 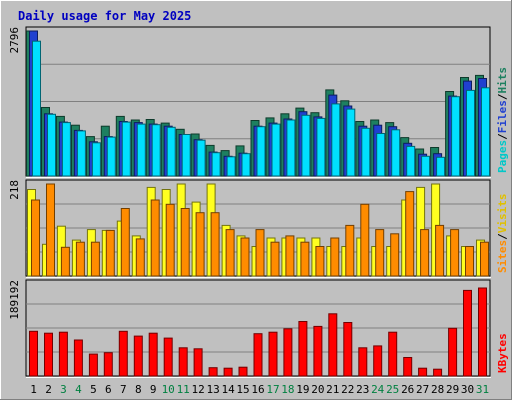 What do you see at coordinates (197, 389) in the screenshot?
I see `x-tick-label: 12` at bounding box center [197, 389].